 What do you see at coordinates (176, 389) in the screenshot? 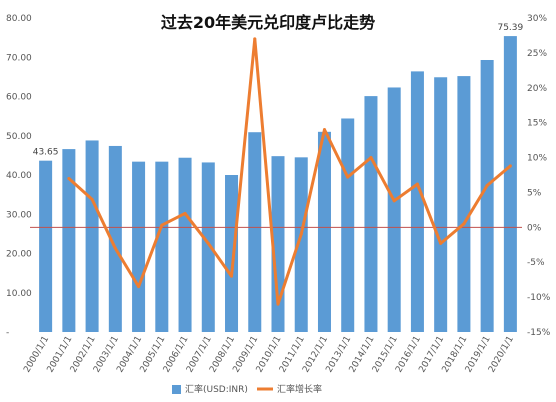
I see `legend-swatch-bar` at bounding box center [176, 389].